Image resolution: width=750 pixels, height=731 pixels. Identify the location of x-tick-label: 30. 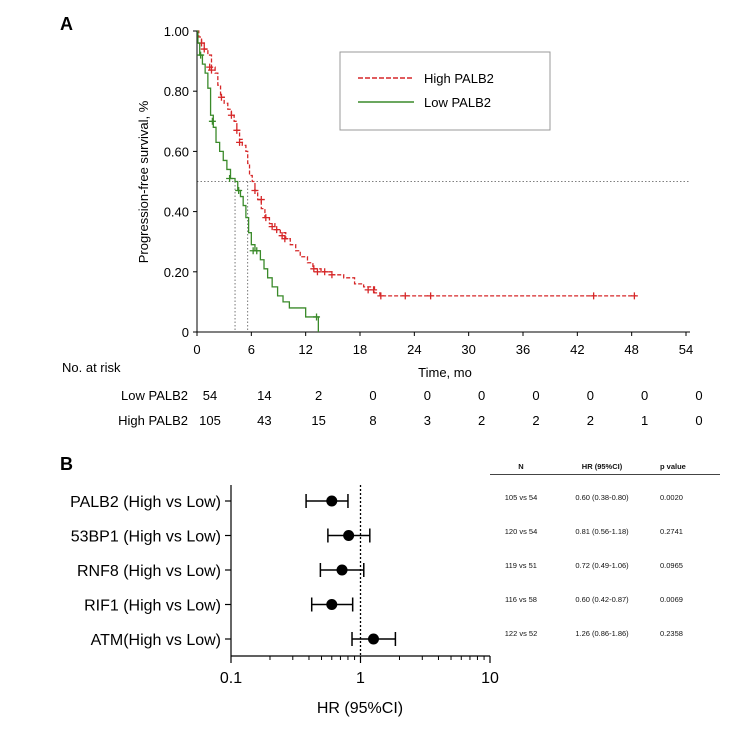
(468, 349).